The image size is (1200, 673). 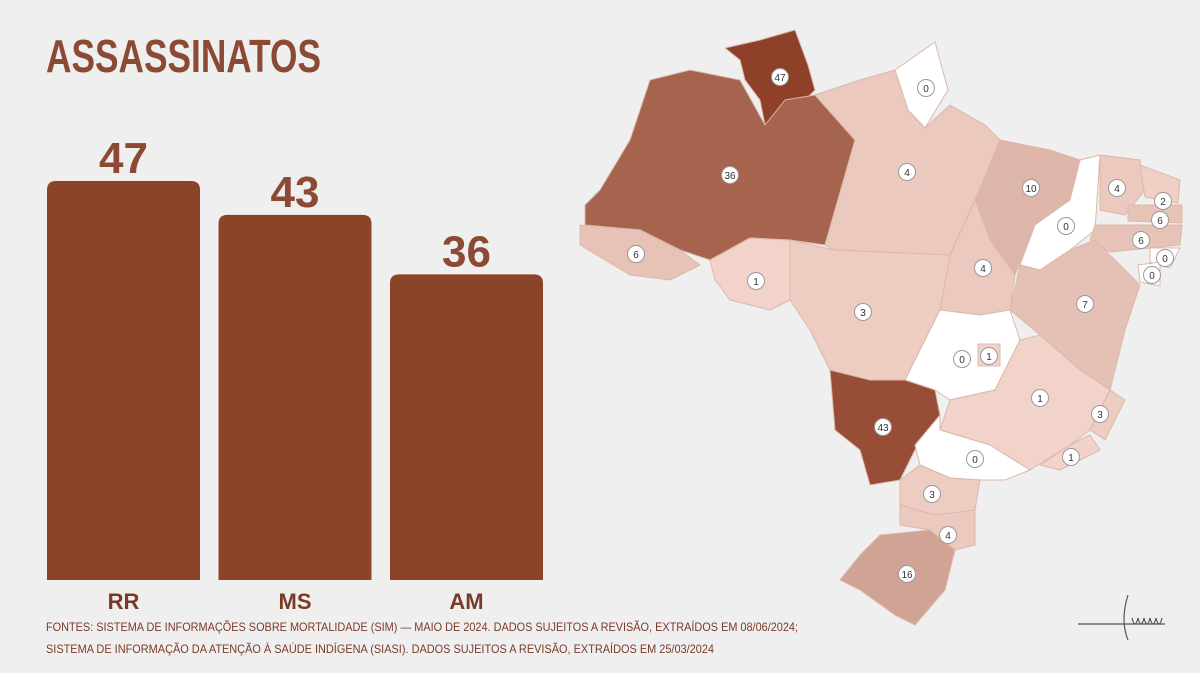 I want to click on value-label: 47, so click(x=123, y=158).